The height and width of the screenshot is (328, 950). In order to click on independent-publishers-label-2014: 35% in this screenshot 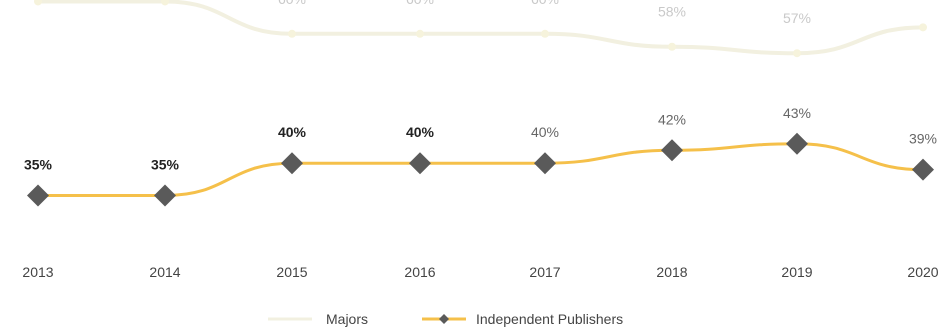, I will do `click(165, 165)`.